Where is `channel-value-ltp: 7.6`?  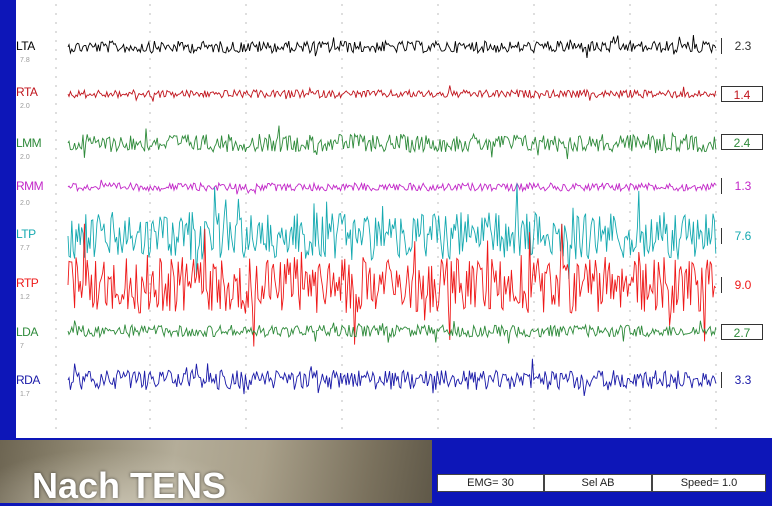 channel-value-ltp: 7.6 is located at coordinates (742, 236).